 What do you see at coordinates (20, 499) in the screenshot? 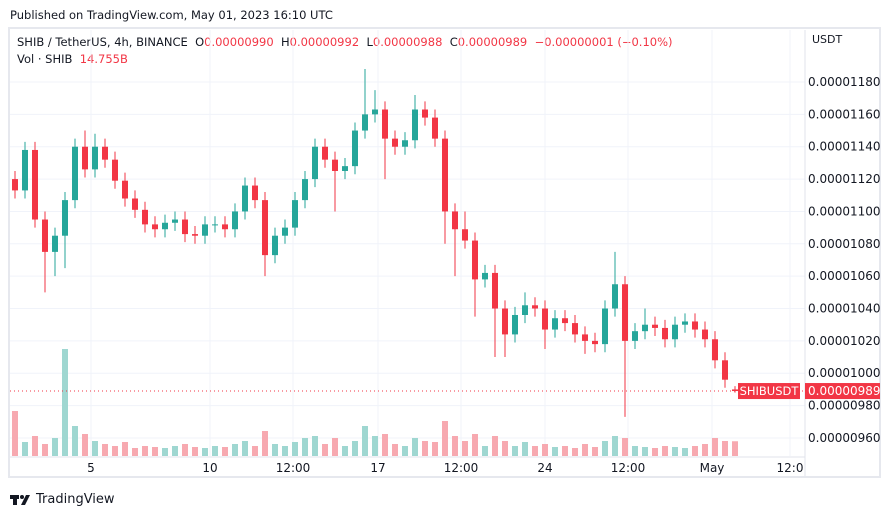
I see `tradingview-logo-icon` at bounding box center [20, 499].